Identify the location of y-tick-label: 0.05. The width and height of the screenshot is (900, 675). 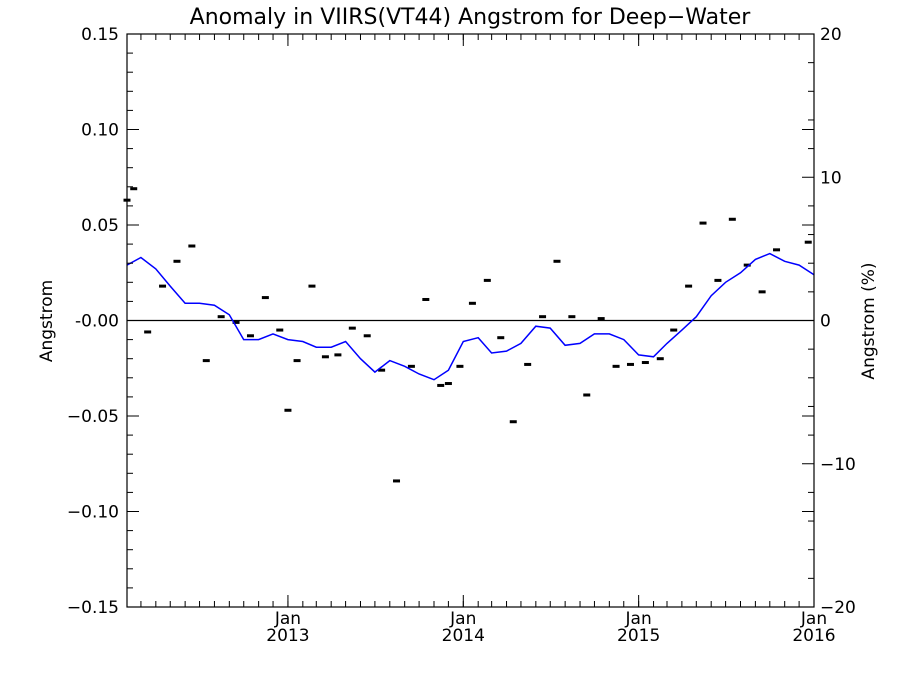
(100, 226).